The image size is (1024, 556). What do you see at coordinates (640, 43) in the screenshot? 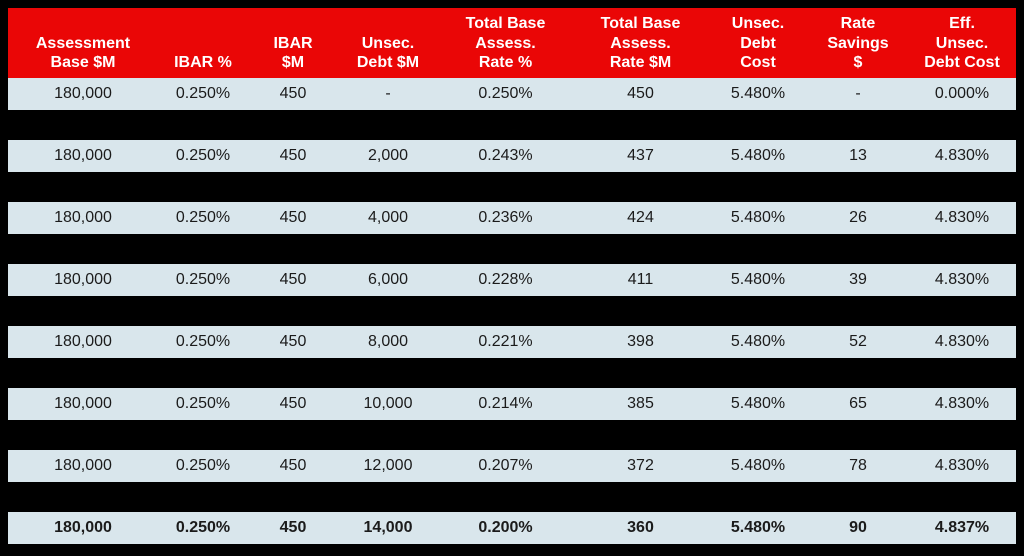
I see `header-cell: Total Base Assess. Rate $M` at bounding box center [640, 43].